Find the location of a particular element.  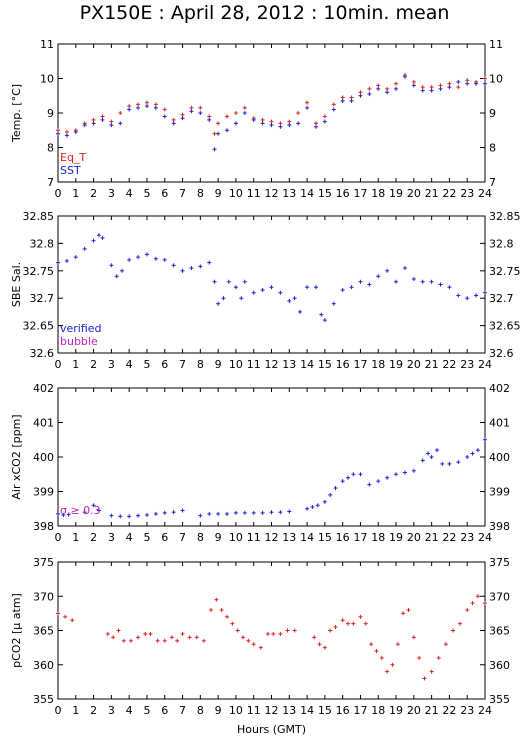

x-tick-label: 8 is located at coordinates (200, 537).